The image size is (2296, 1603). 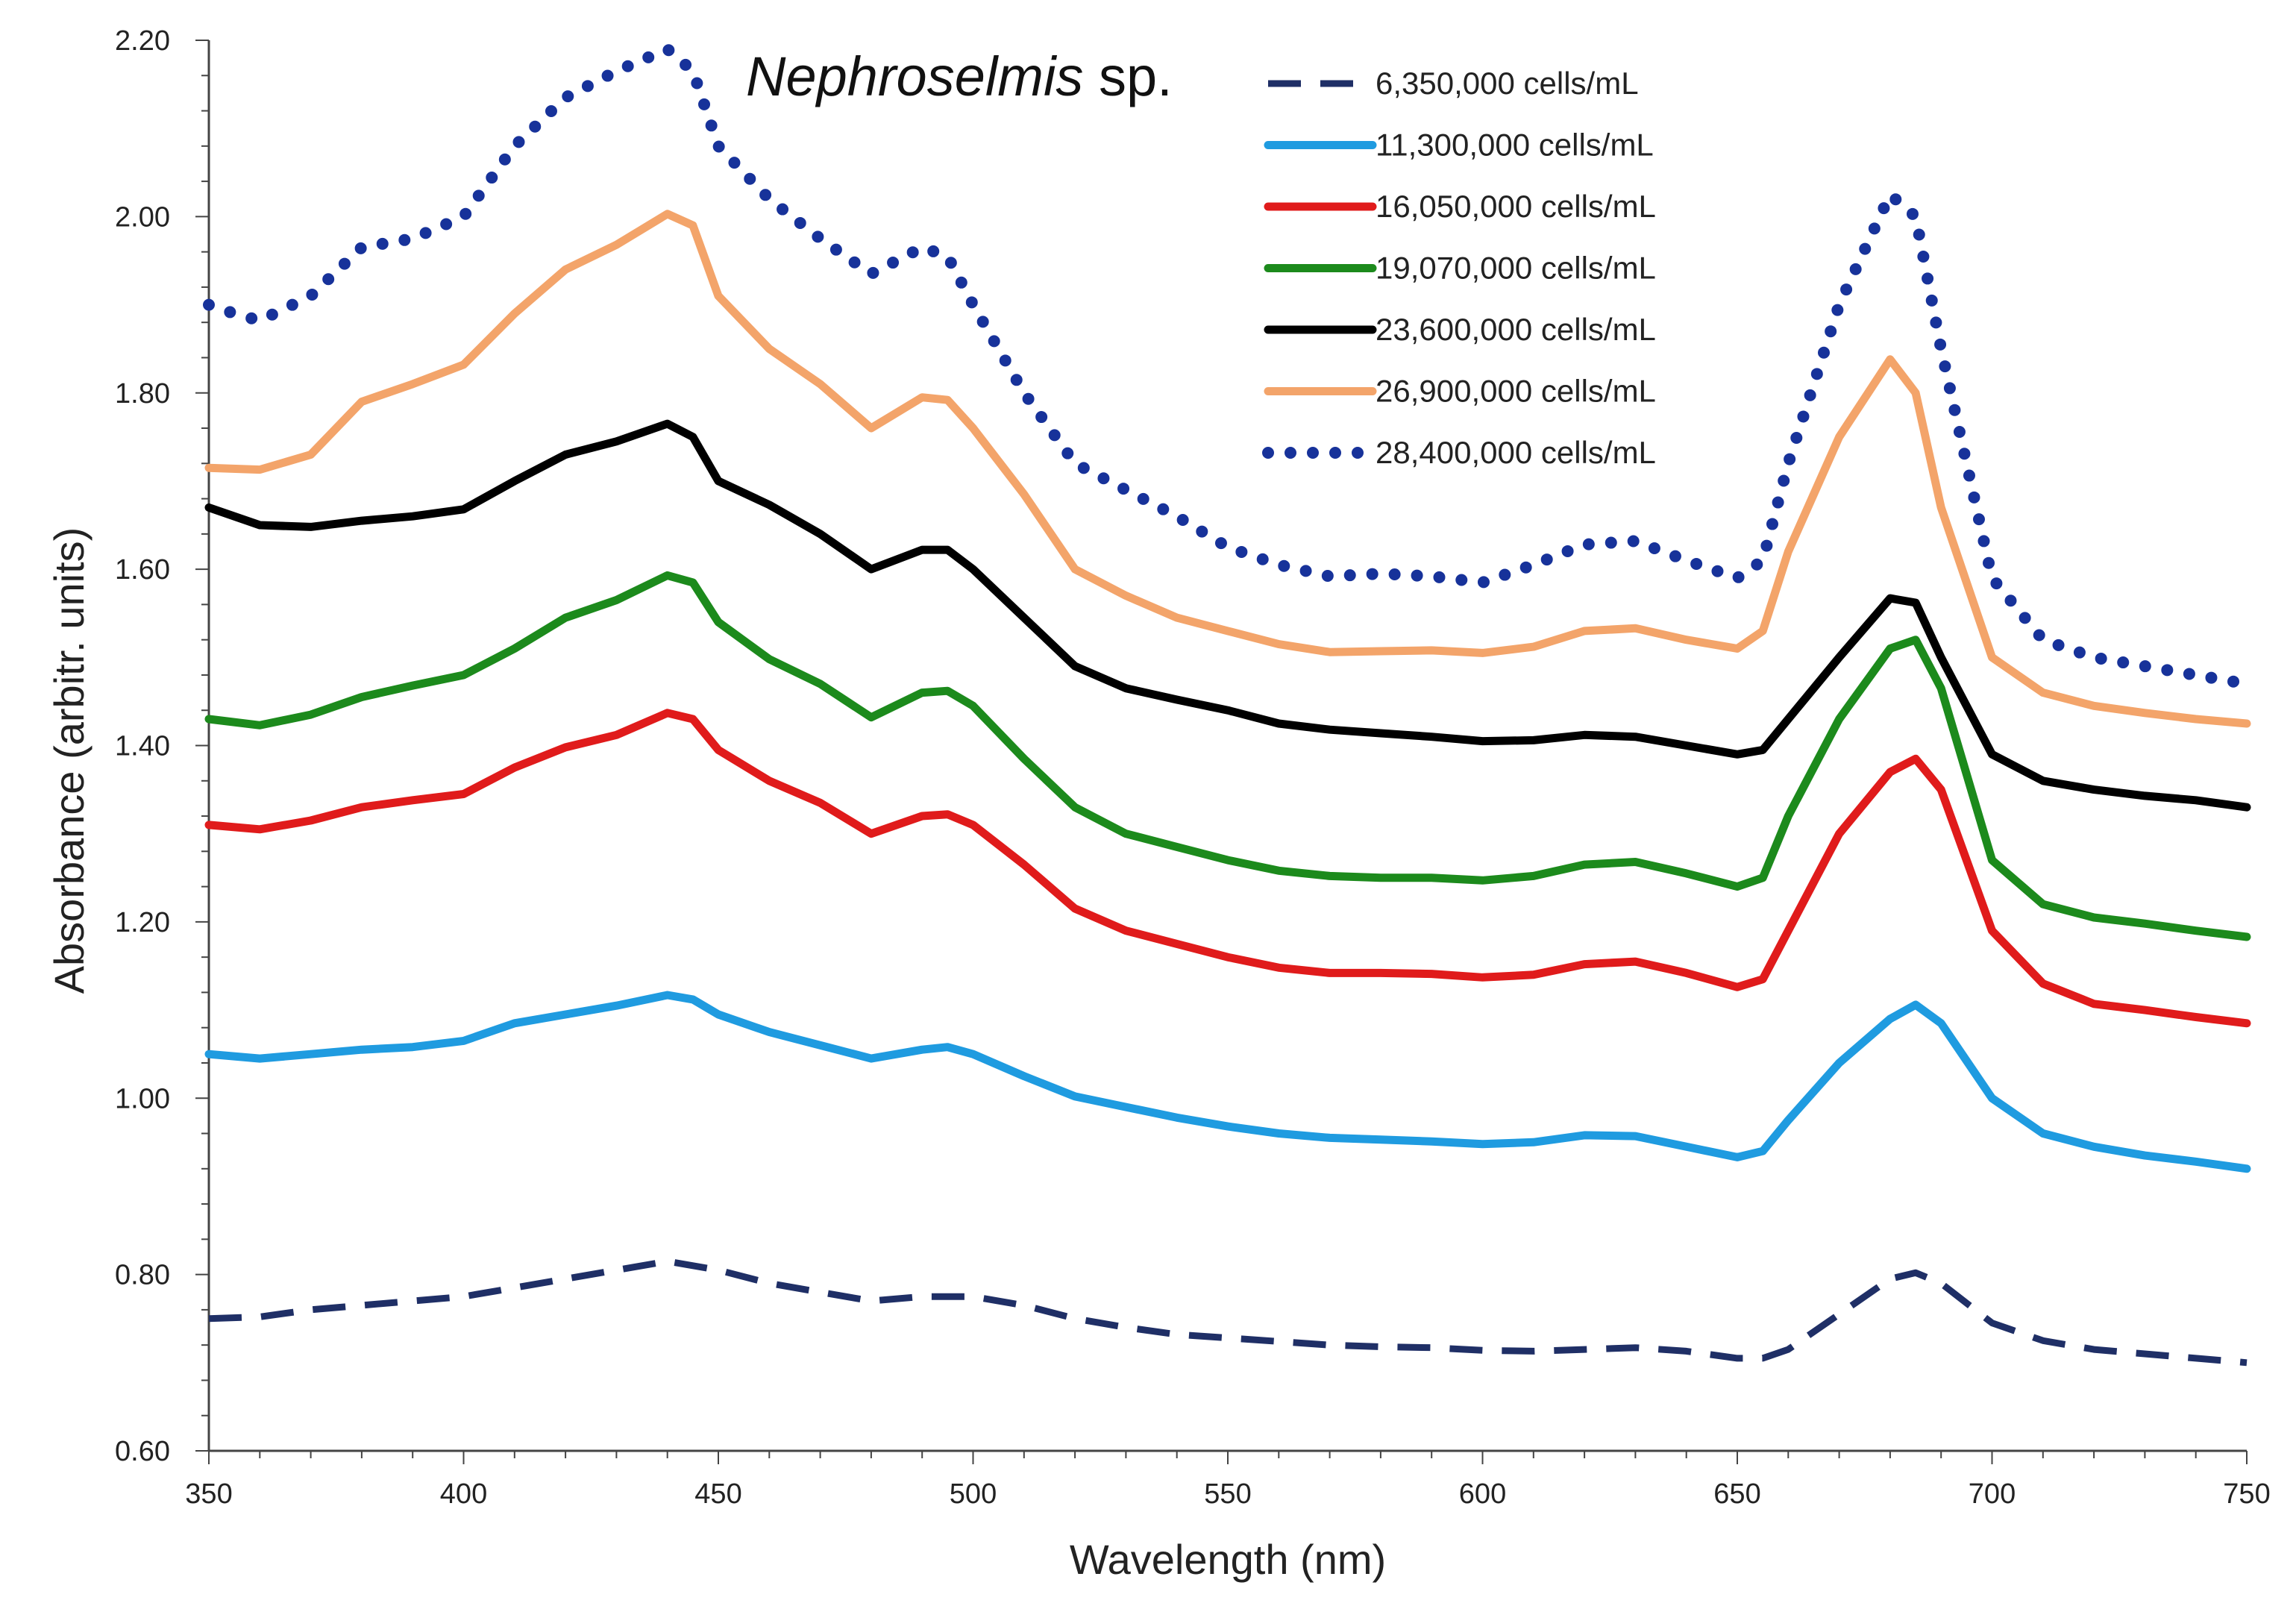 I want to click on y-ticks: 0.60 0.80 1.00 1.20 1.40 1.60 1.80 2.00 2.20, so click(x=162, y=746).